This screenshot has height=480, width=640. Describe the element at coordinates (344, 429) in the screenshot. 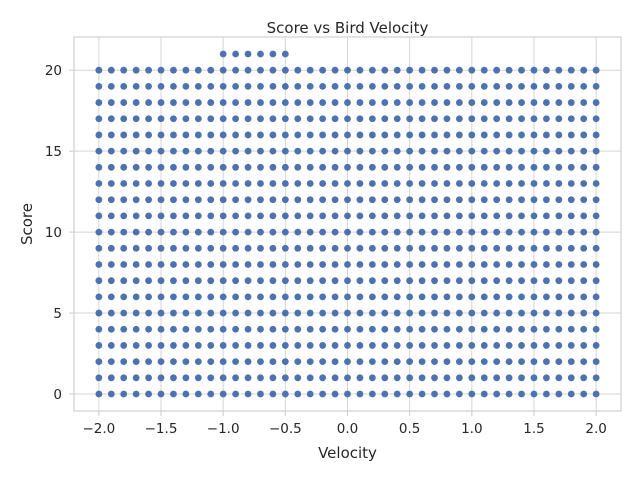

I see `x-tick-labels: −2.0 −1.5 −1.0 −0.5 0.0 0.5 1.0 1.5 2.0` at that location.